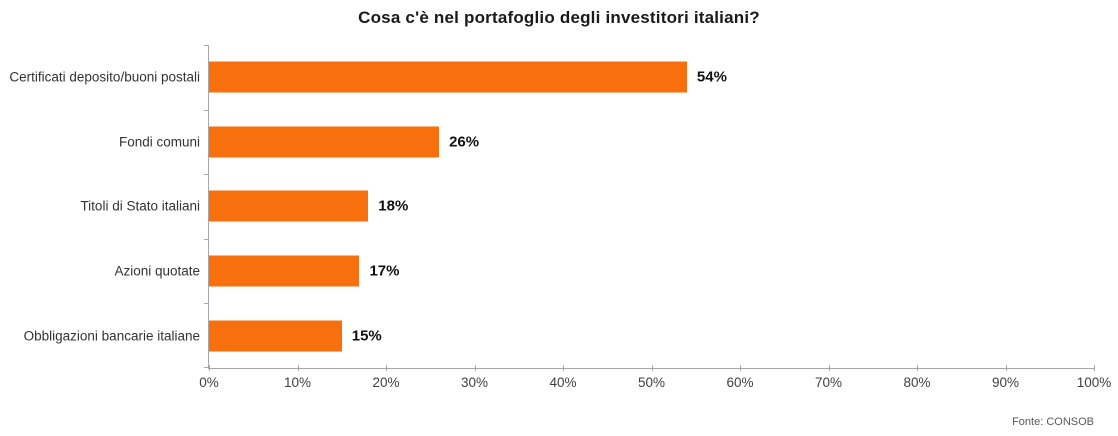 This screenshot has width=1118, height=436. I want to click on bar-row: Certificati deposito/buoni postali 54%, so click(551, 77).